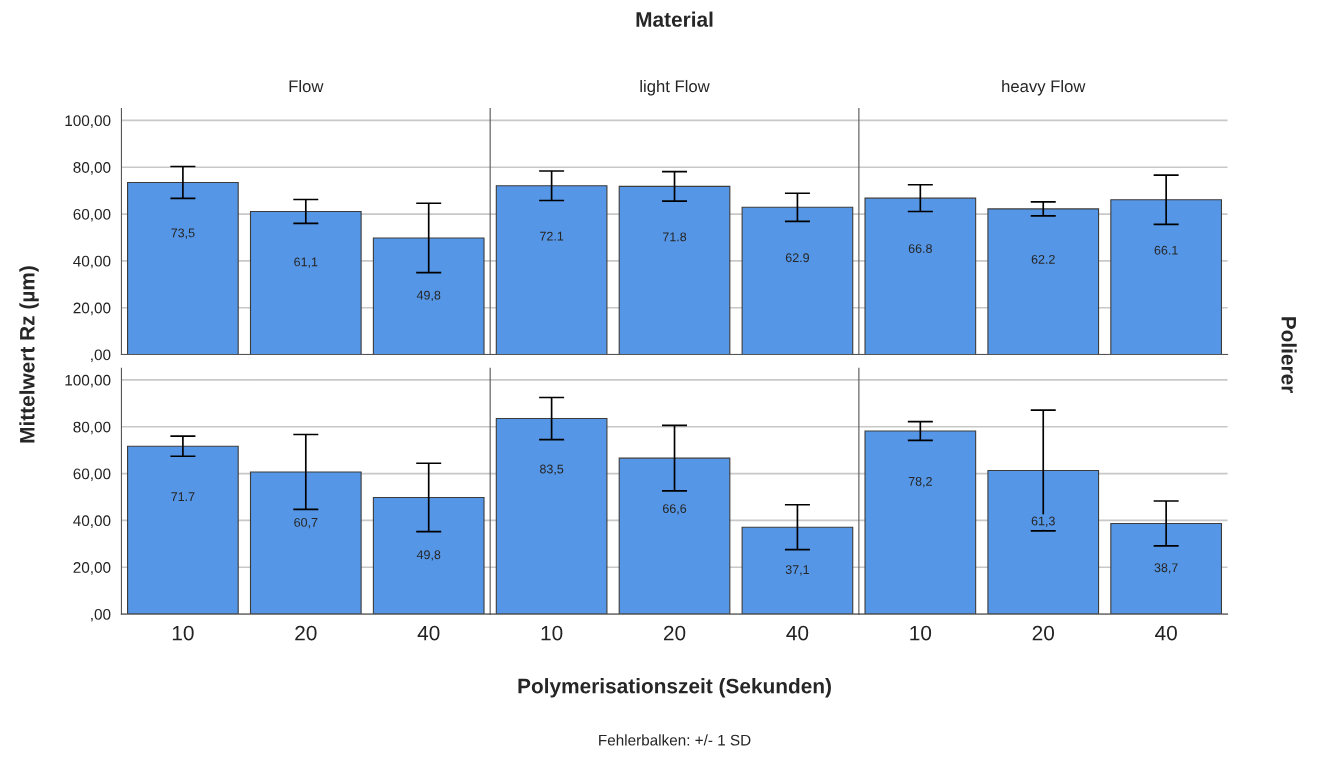  What do you see at coordinates (797, 570) in the screenshot?
I see `data-label: 37,1` at bounding box center [797, 570].